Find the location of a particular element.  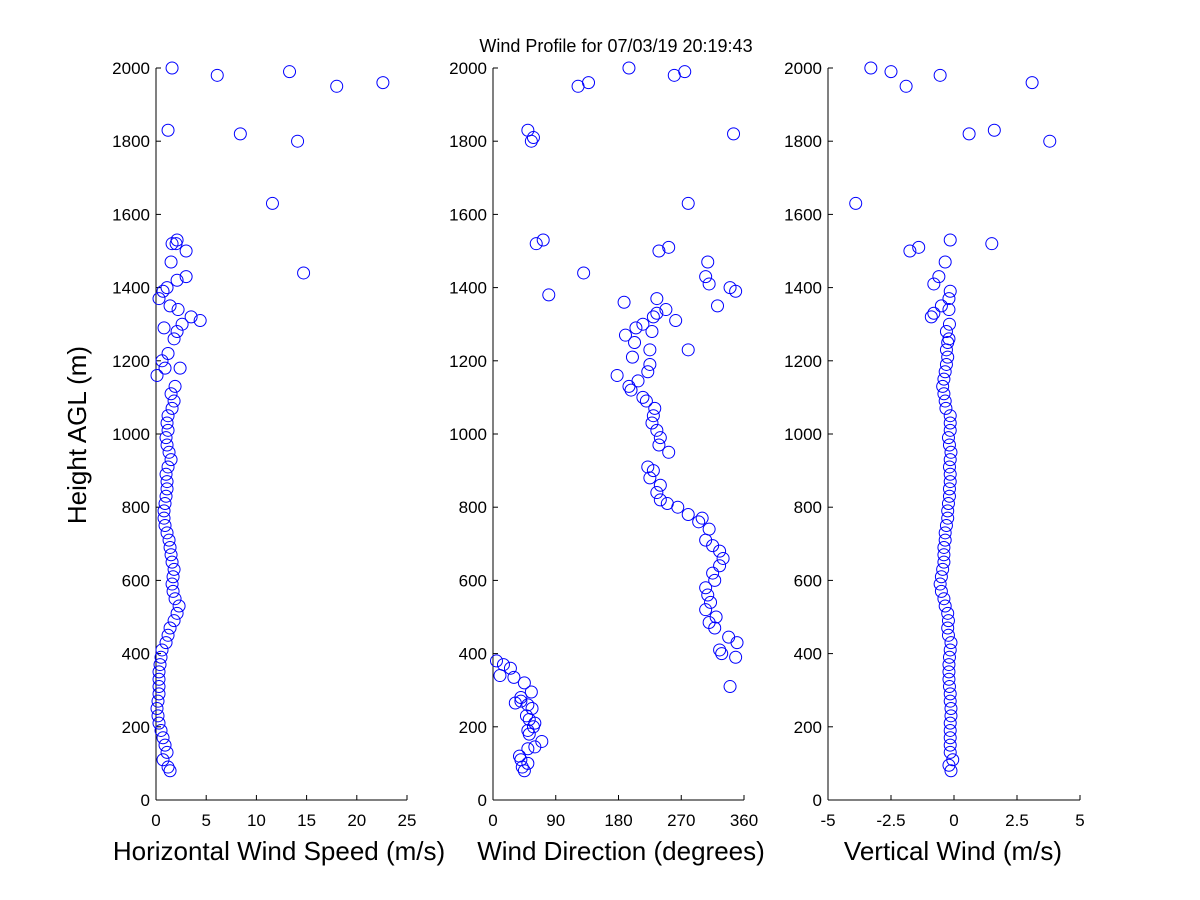

y-tick-label: 600 is located at coordinates (136, 580).